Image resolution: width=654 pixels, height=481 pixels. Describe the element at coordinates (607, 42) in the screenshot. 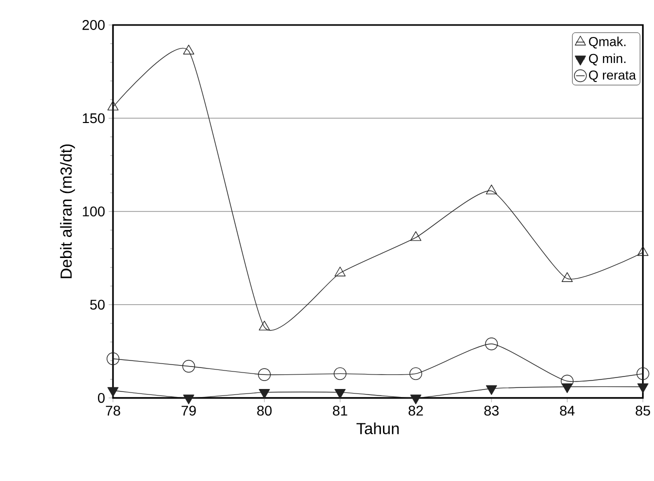

I see `legend-label: Qmak.` at that location.